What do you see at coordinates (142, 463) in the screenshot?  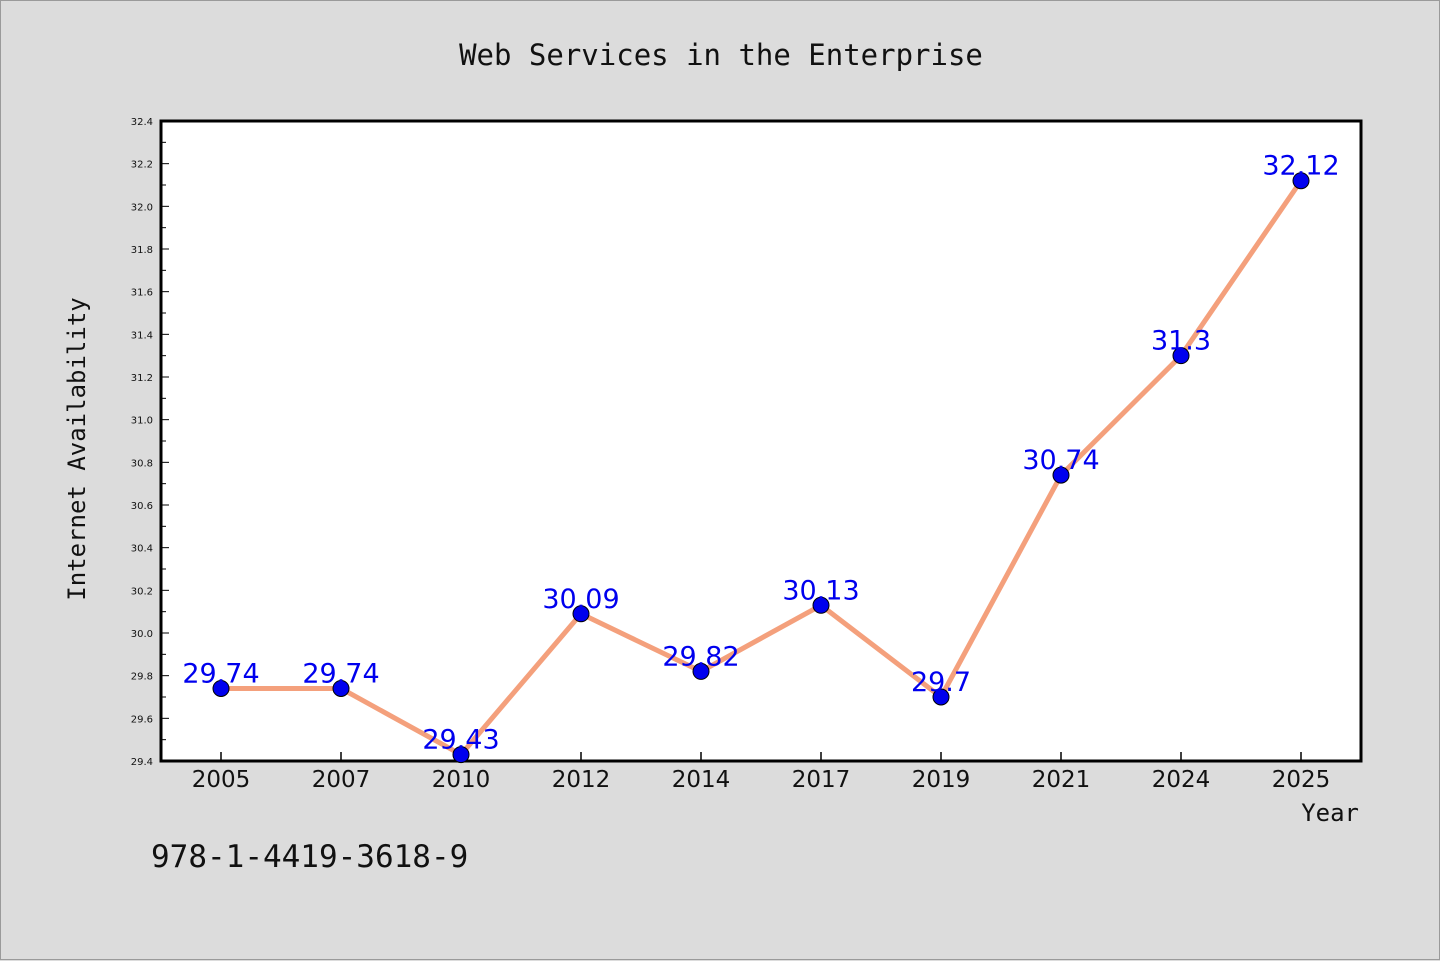 I see `y-tick-label: 30.8` at bounding box center [142, 463].